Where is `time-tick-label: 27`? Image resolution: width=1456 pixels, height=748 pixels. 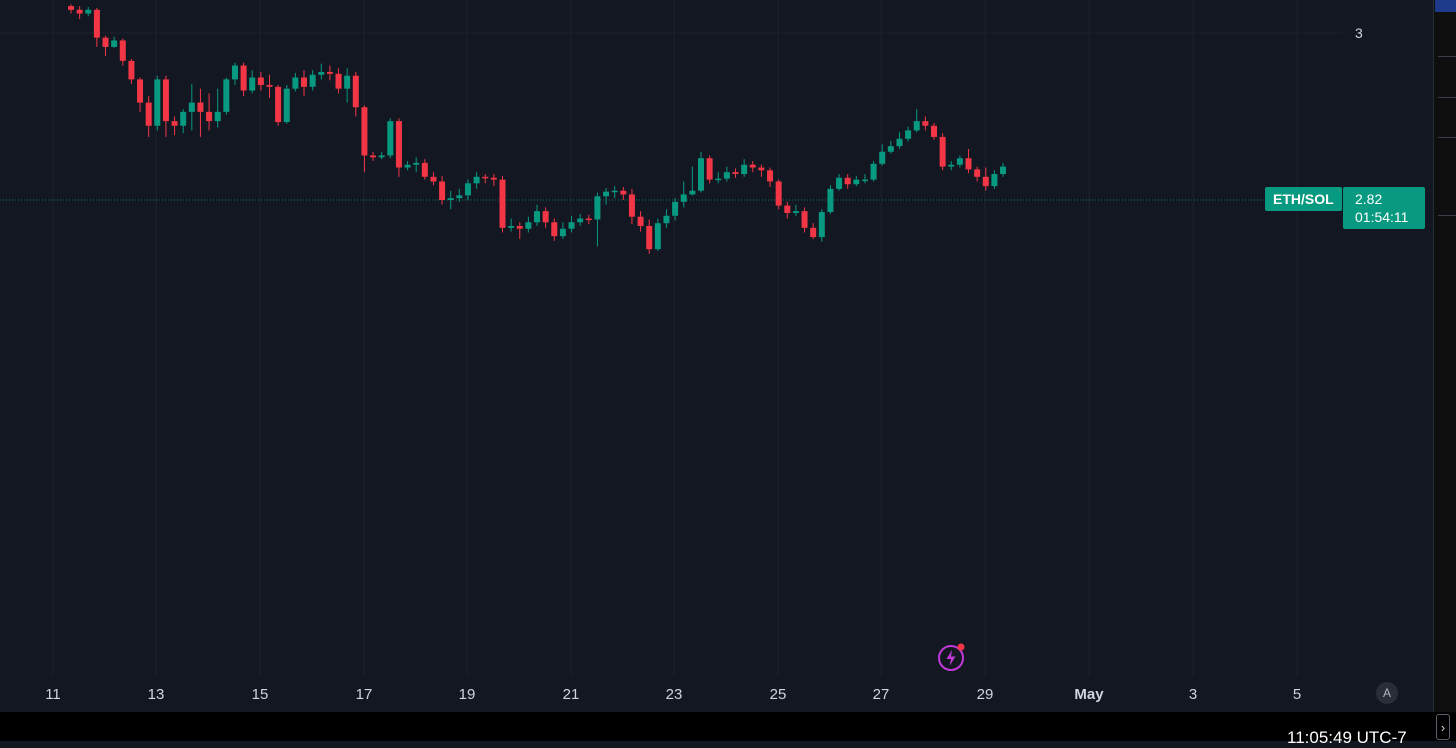 time-tick-label: 27 is located at coordinates (881, 694).